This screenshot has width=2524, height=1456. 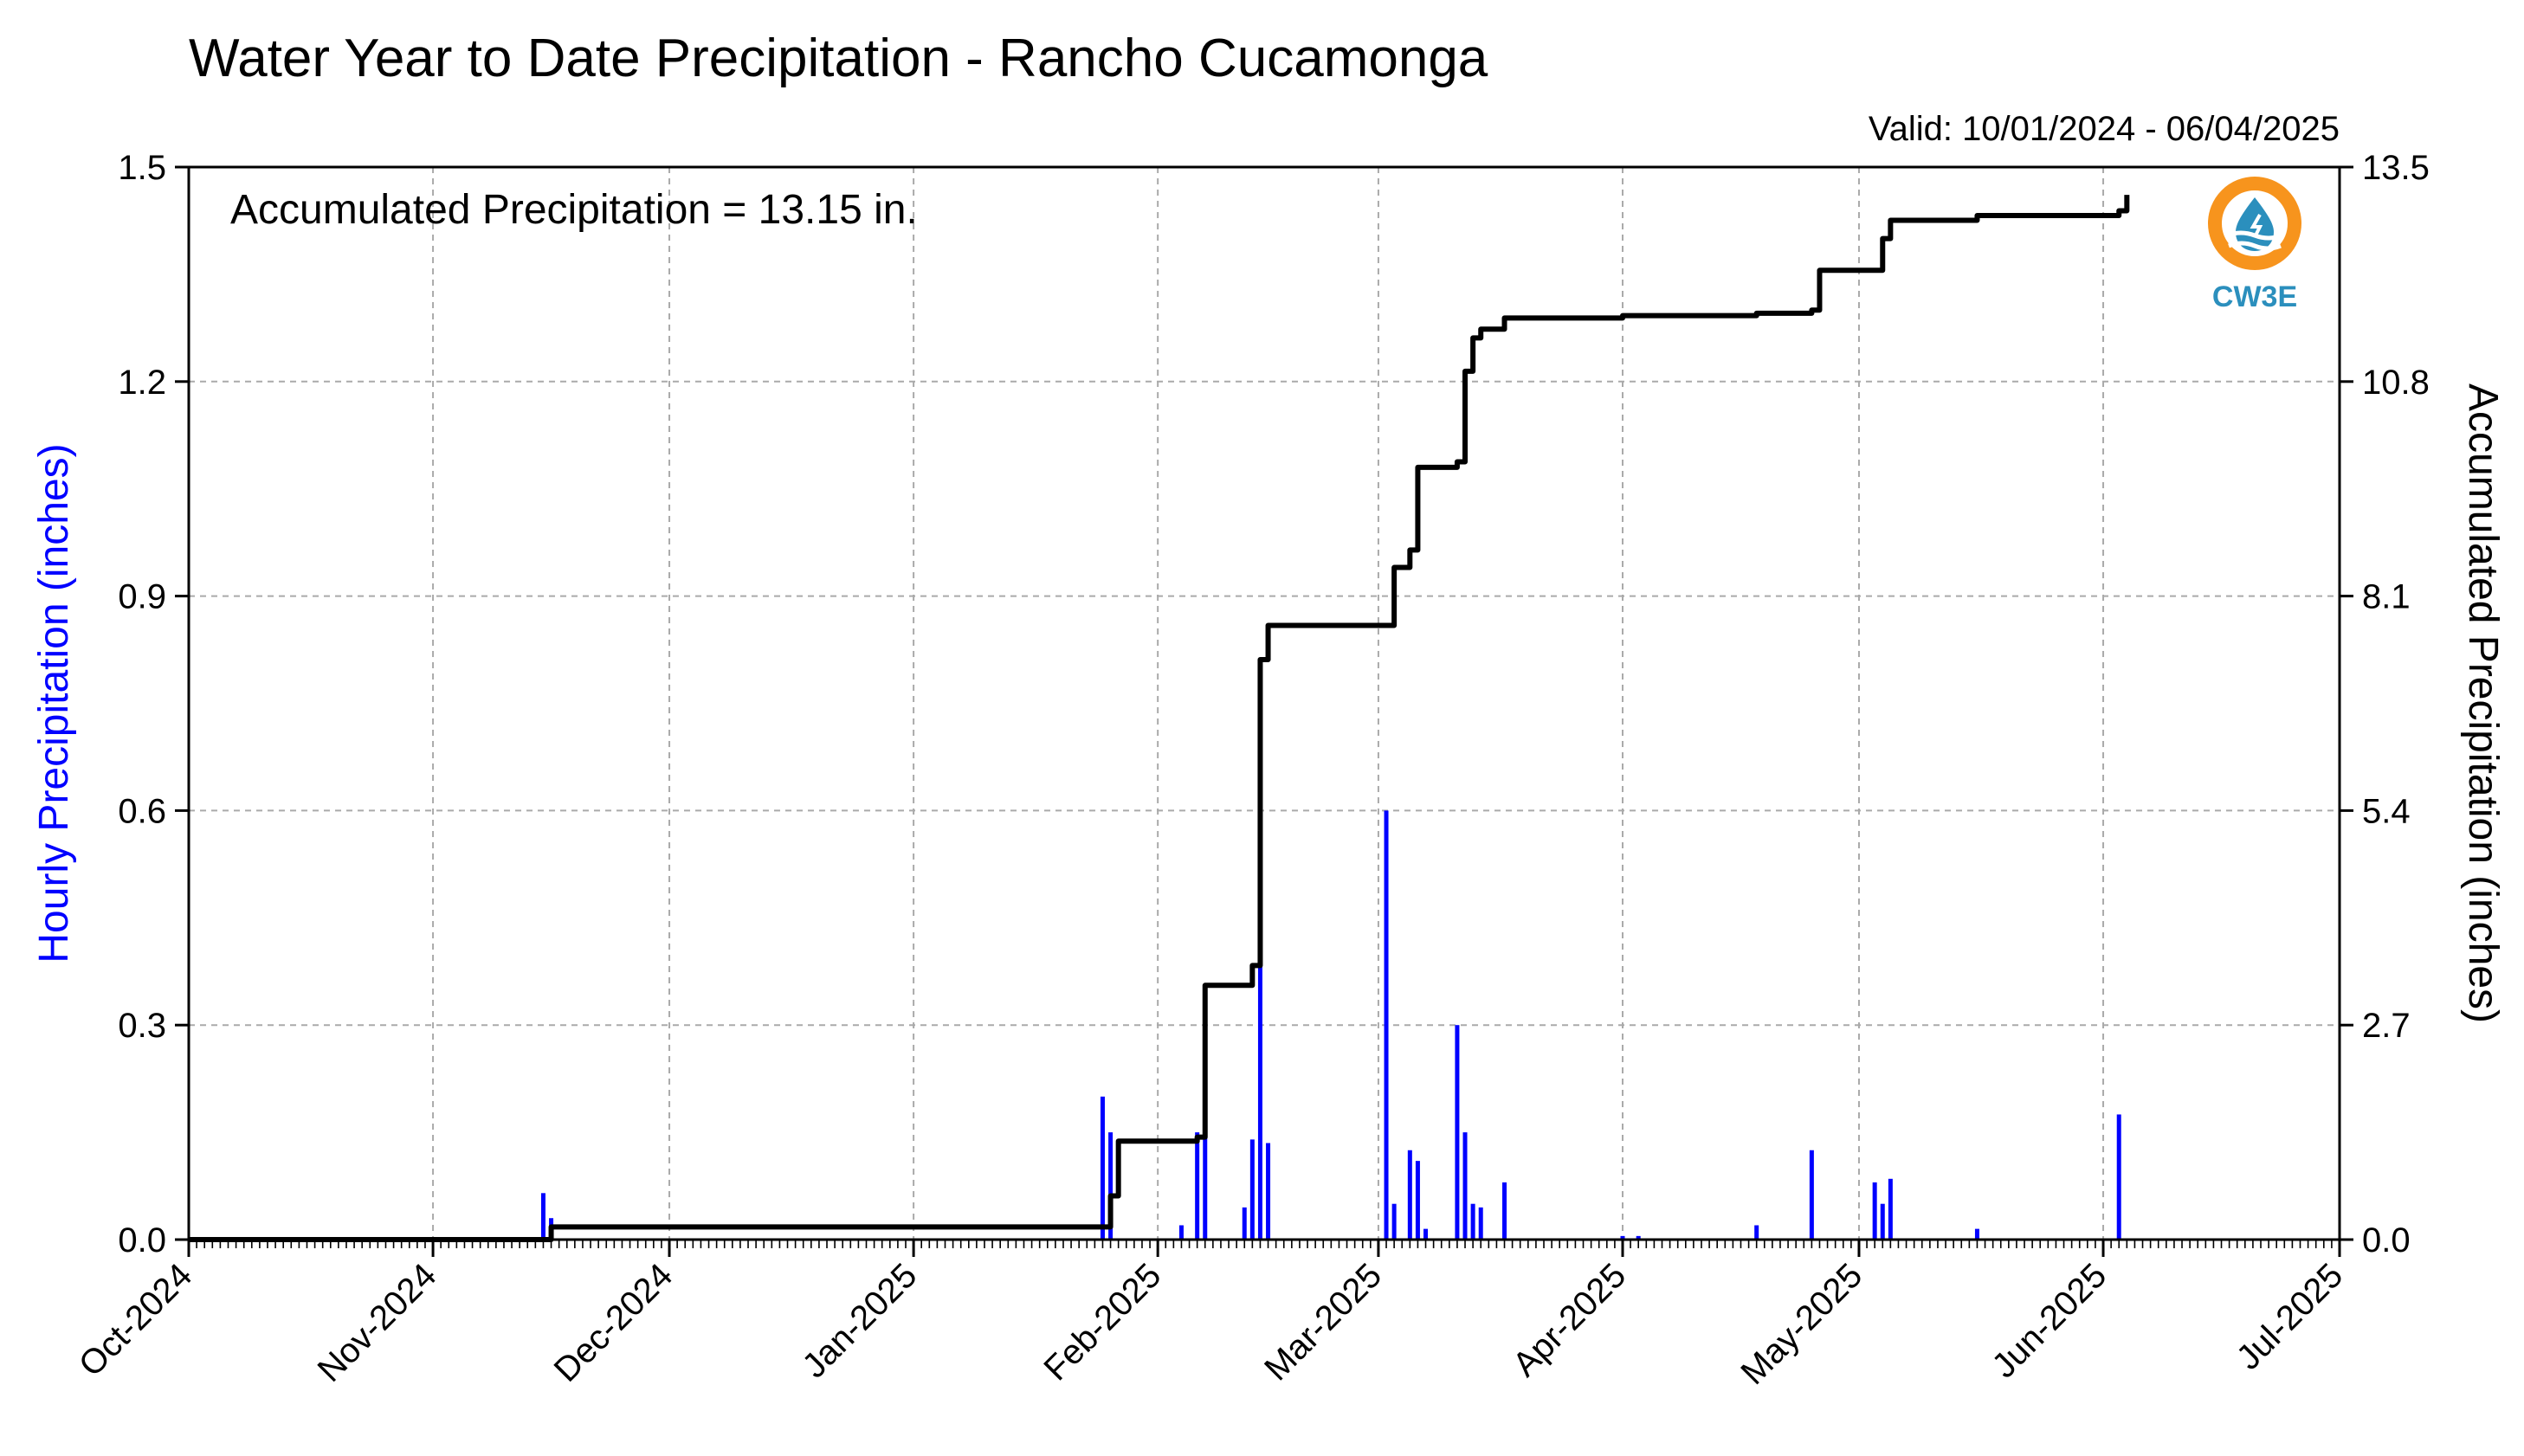 What do you see at coordinates (142, 811) in the screenshot?
I see `y-tick-label: 0.6` at bounding box center [142, 811].